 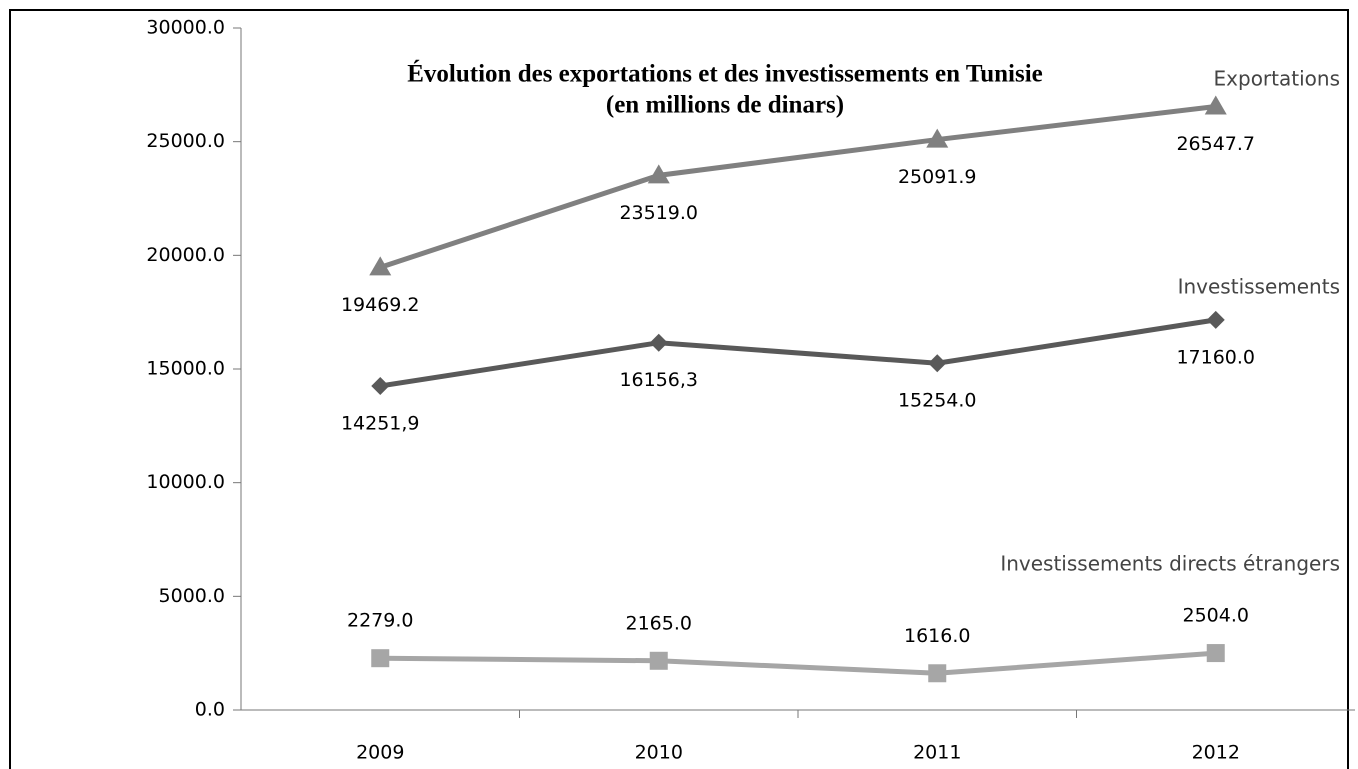 What do you see at coordinates (659, 753) in the screenshot?
I see `x-tick-label: 2010` at bounding box center [659, 753].